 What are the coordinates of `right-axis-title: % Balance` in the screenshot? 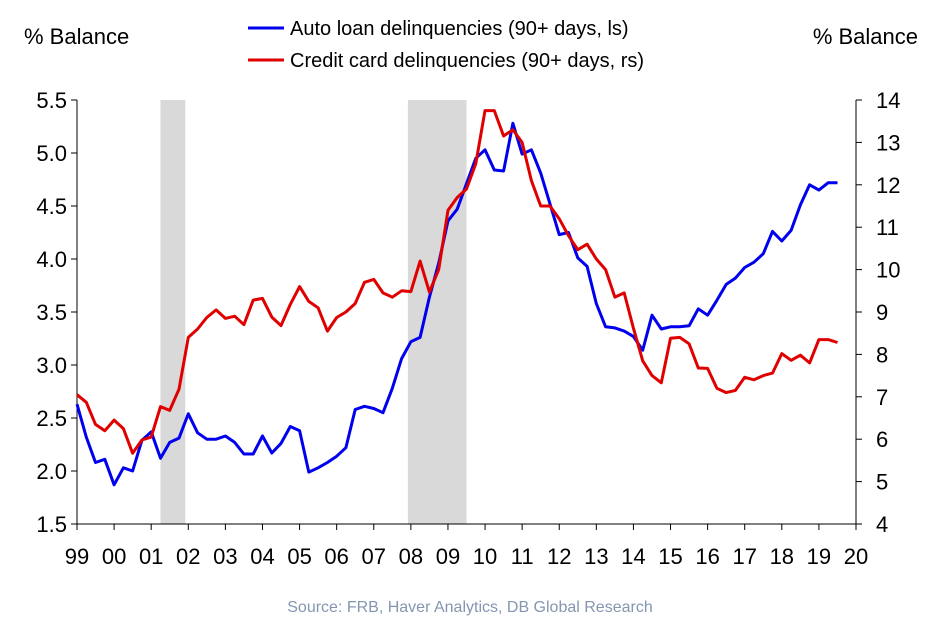 It's located at (865, 36).